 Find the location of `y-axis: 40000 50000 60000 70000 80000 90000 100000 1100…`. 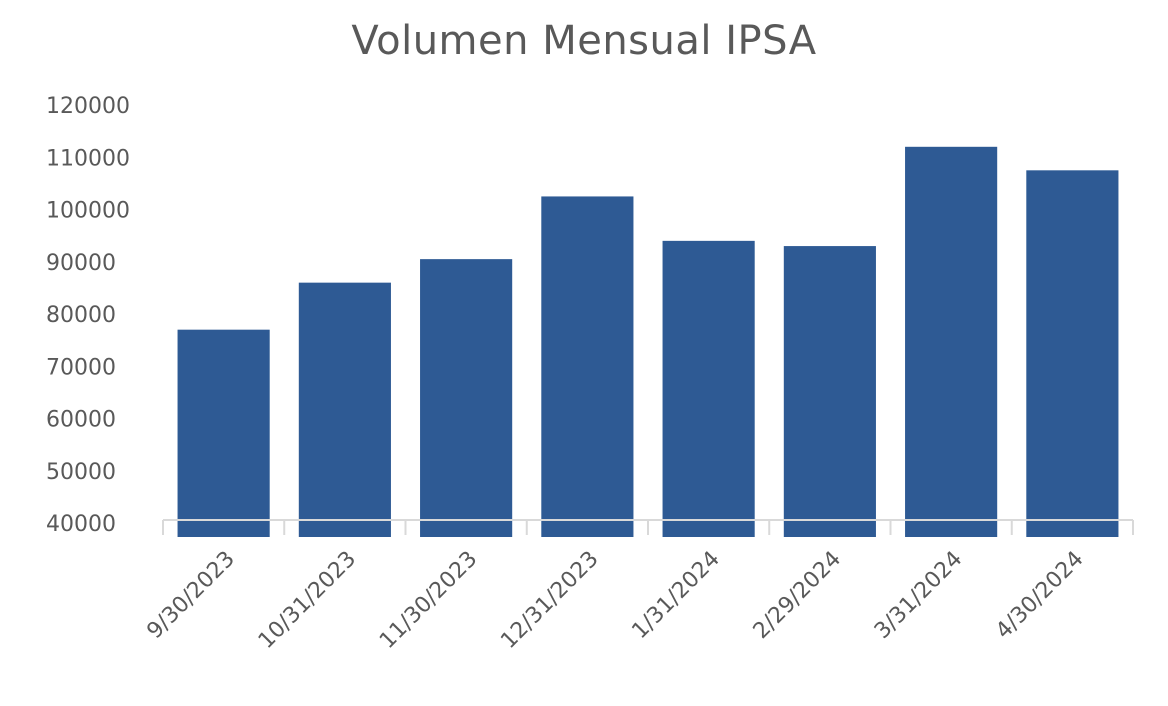

y-axis: 40000 50000 60000 70000 80000 90000 100000 1100… is located at coordinates (88, 315).